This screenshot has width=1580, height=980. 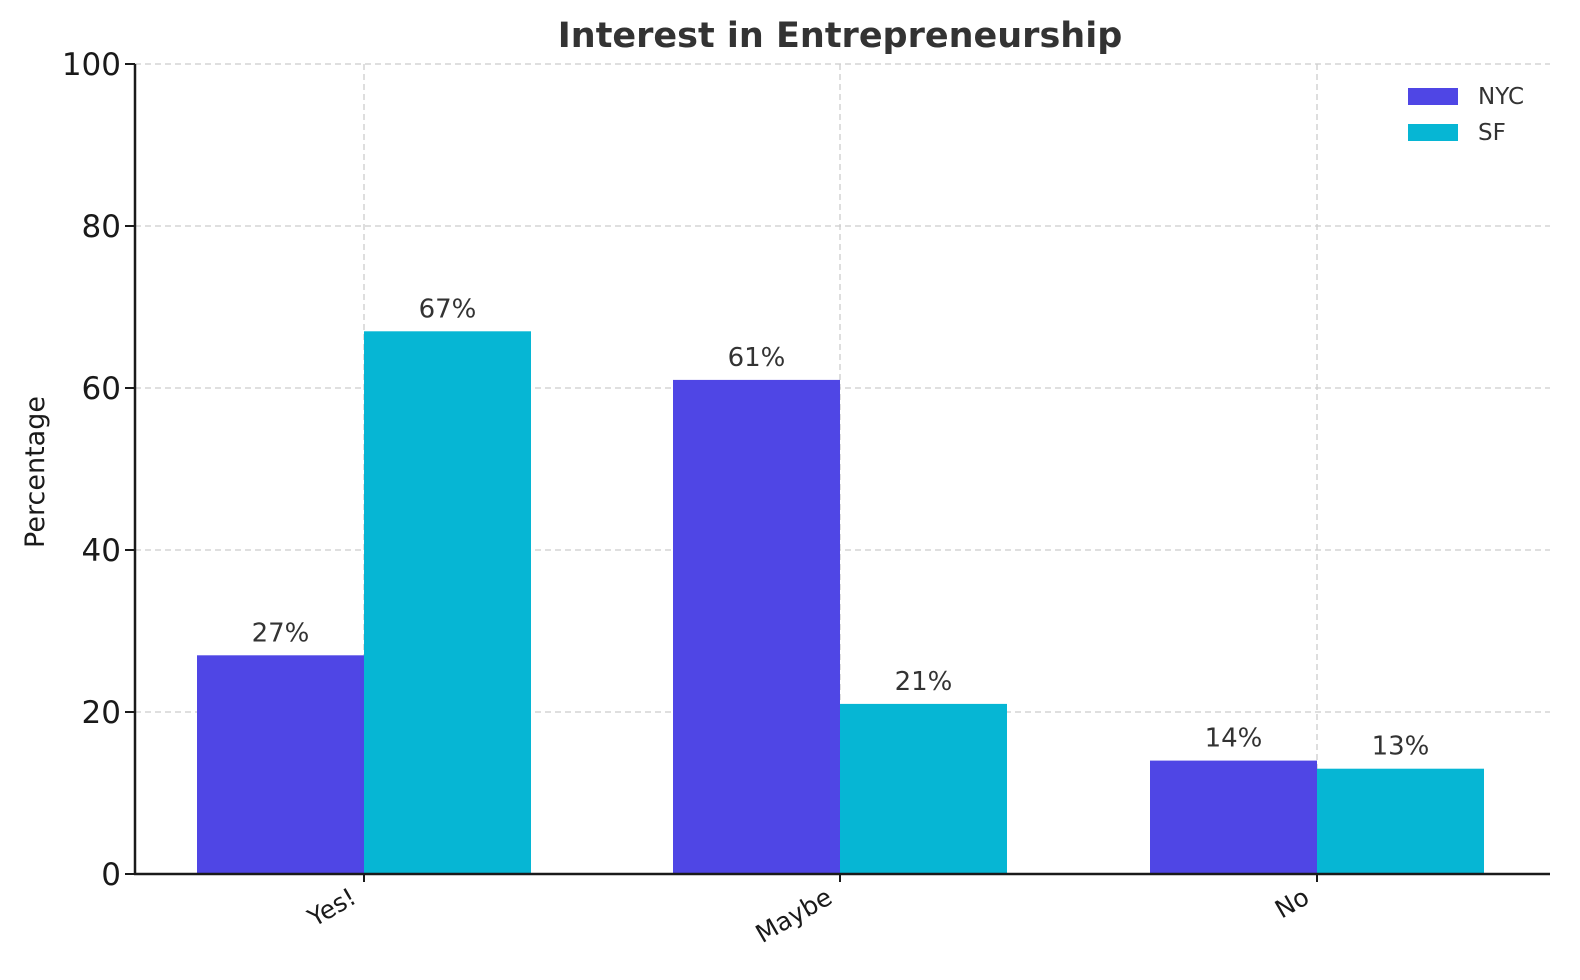 I want to click on y-tick-label: 40, so click(x=101, y=551).